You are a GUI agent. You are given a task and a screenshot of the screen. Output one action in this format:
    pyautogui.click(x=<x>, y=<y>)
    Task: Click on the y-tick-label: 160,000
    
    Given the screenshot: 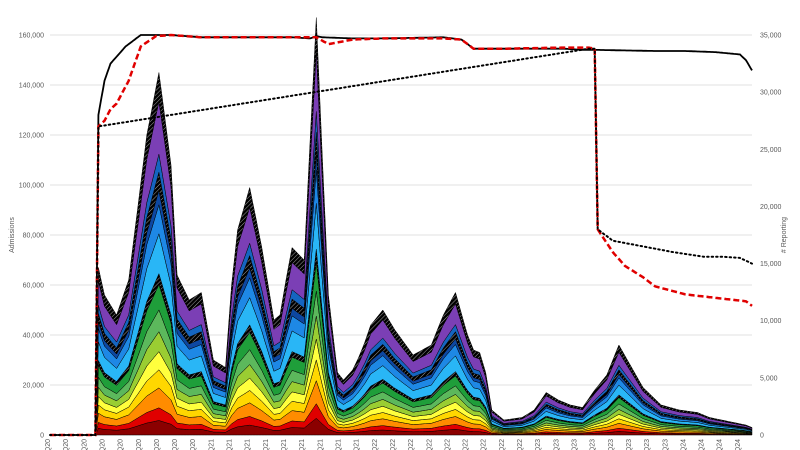 What is the action you would take?
    pyautogui.click(x=31, y=36)
    